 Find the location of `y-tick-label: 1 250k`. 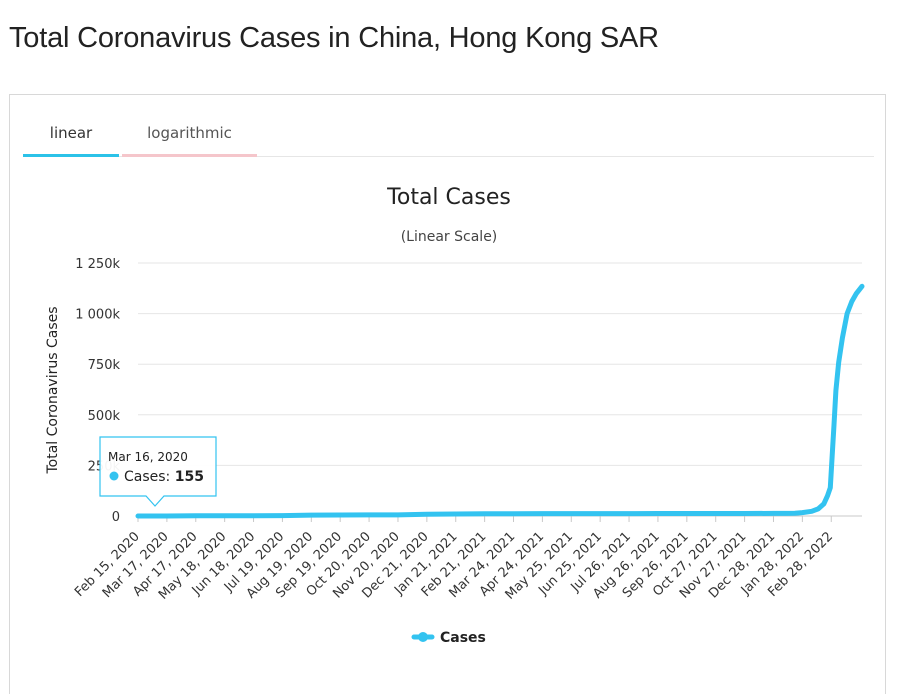

y-tick-label: 1 250k is located at coordinates (97, 264).